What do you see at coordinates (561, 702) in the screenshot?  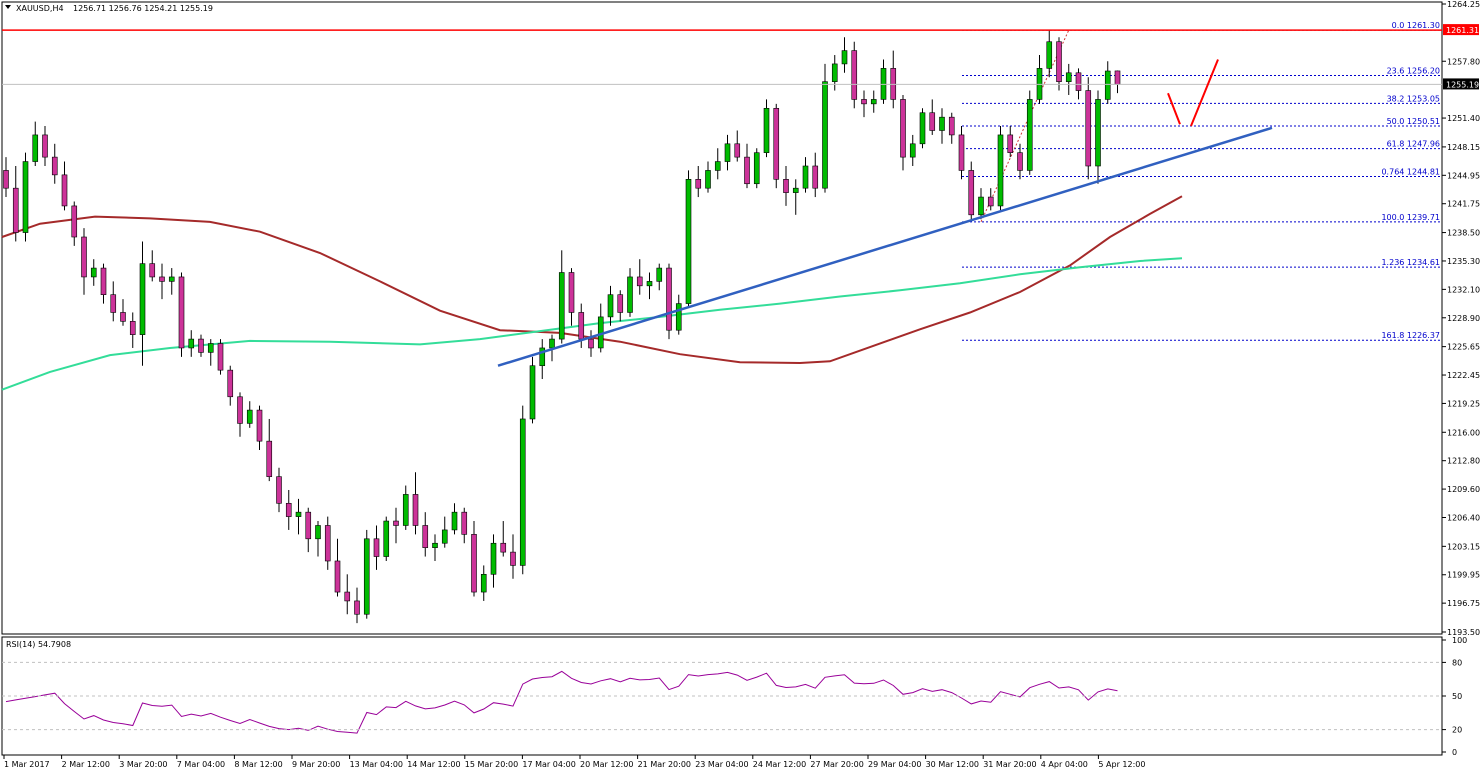 I see `rsi-line` at bounding box center [561, 702].